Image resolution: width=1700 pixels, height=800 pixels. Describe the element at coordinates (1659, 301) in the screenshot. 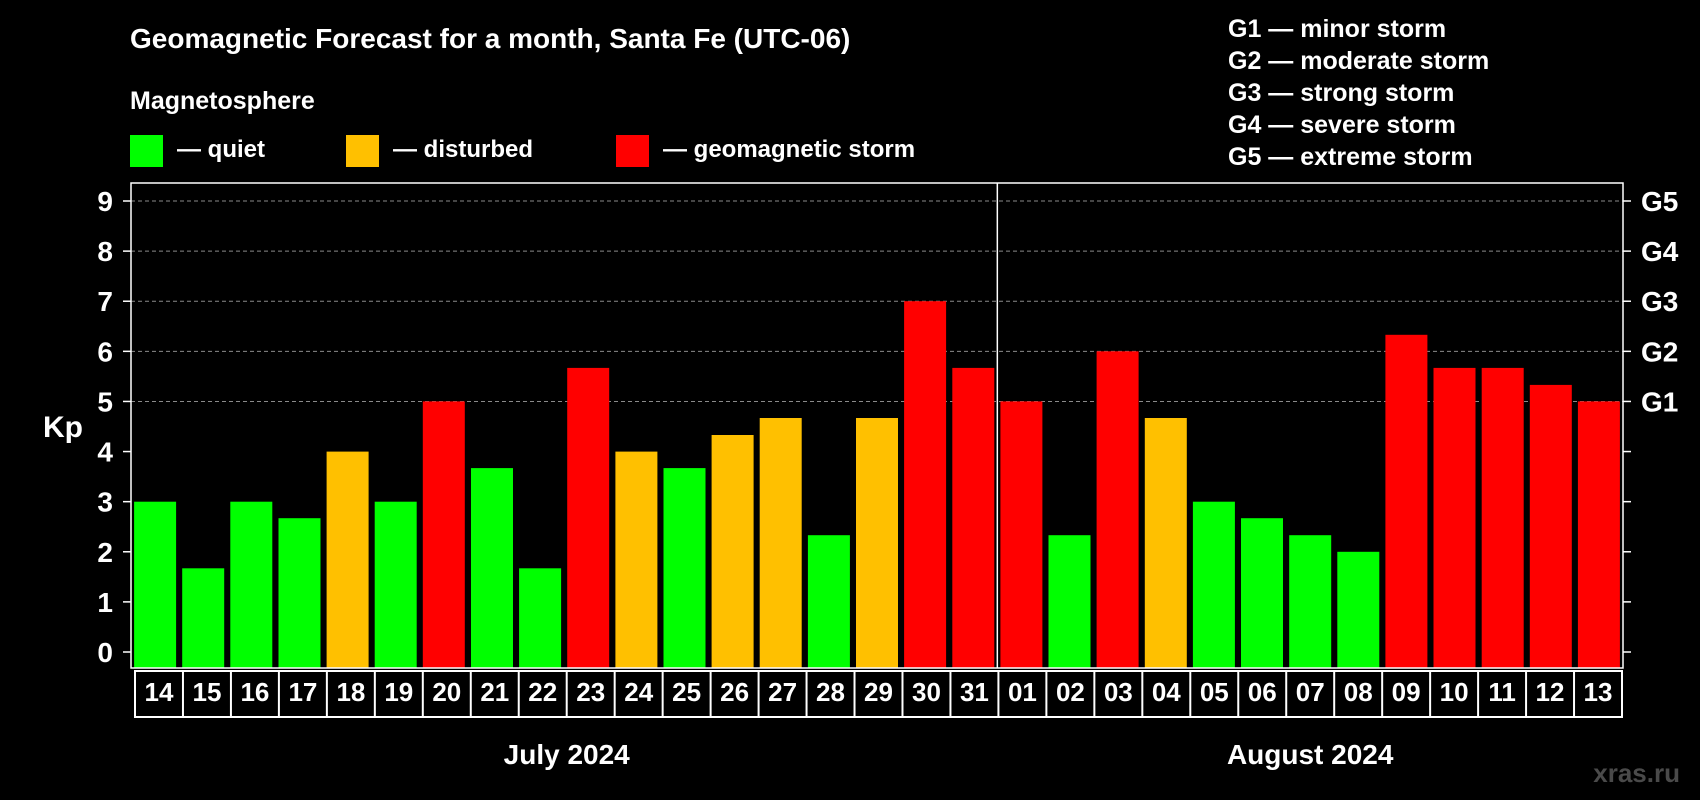

I see `right-label-g3: G3` at that location.